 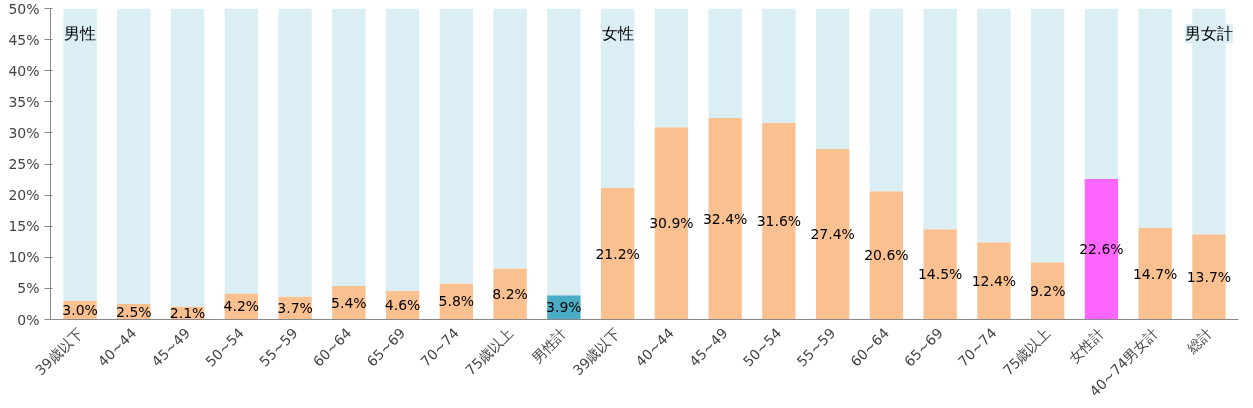 What do you see at coordinates (886, 255) in the screenshot?
I see `data-label: 20.6%` at bounding box center [886, 255].